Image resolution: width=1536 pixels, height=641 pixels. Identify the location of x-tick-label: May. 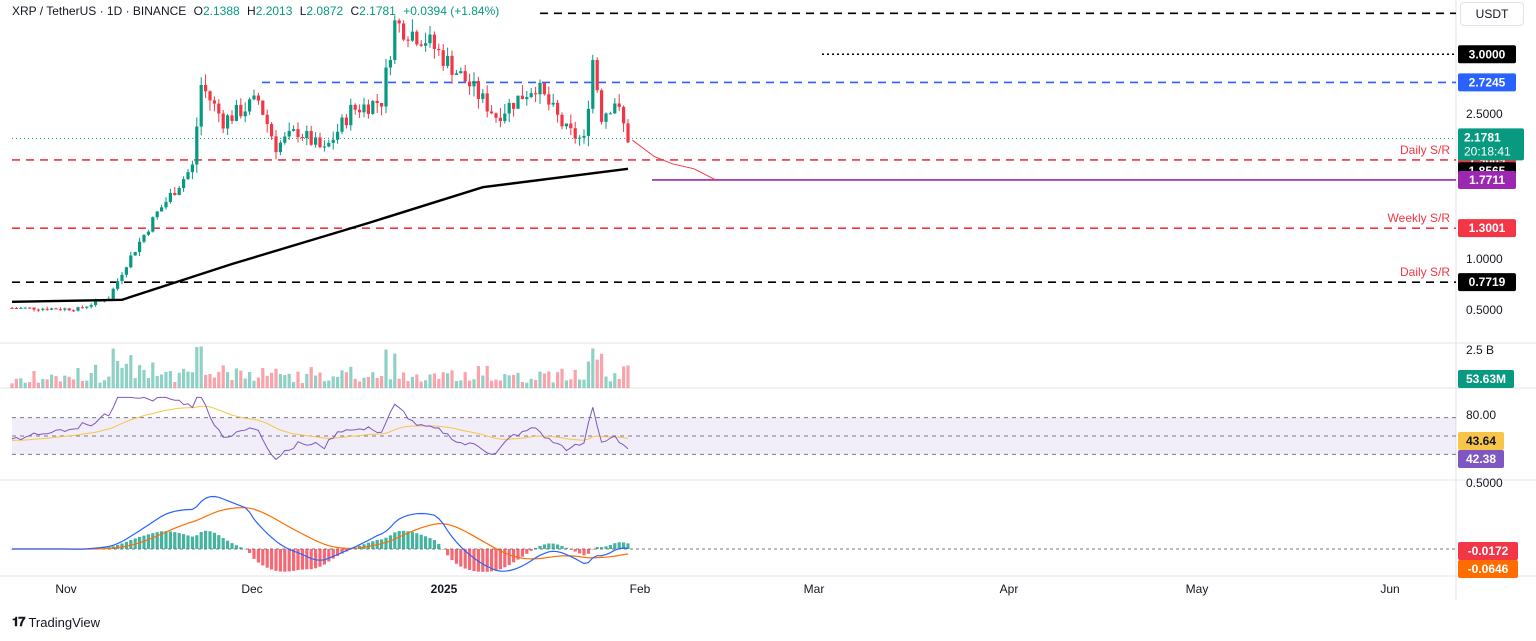
(1197, 589).